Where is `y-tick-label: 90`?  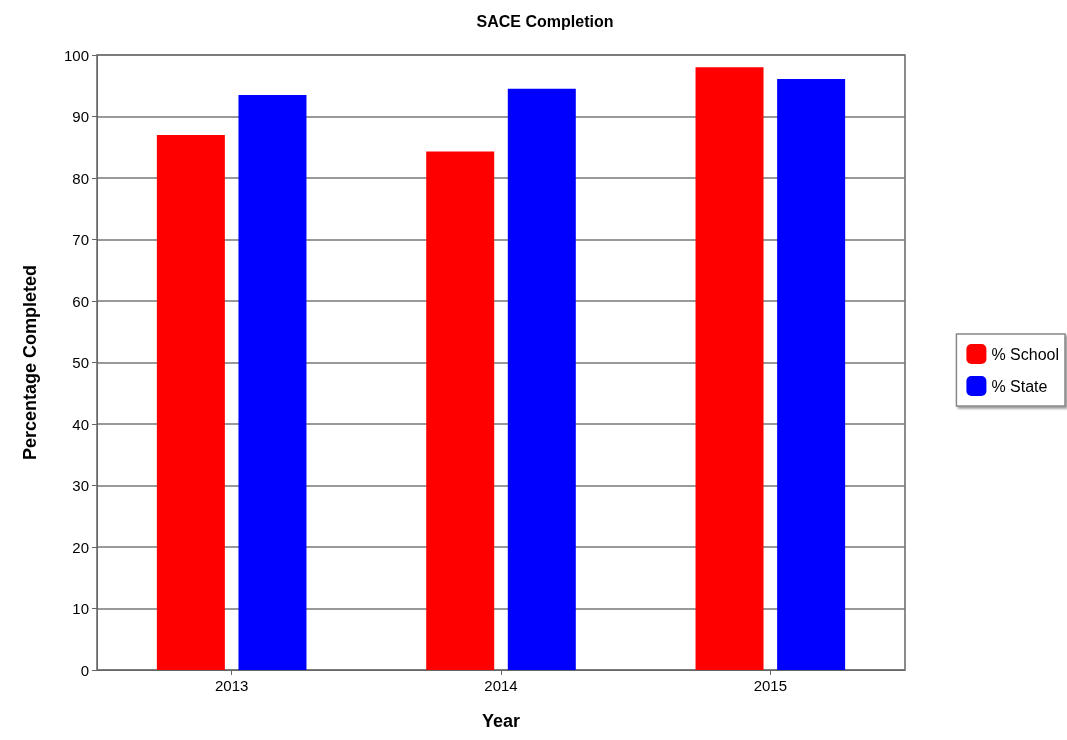
y-tick-label: 90 is located at coordinates (80, 116).